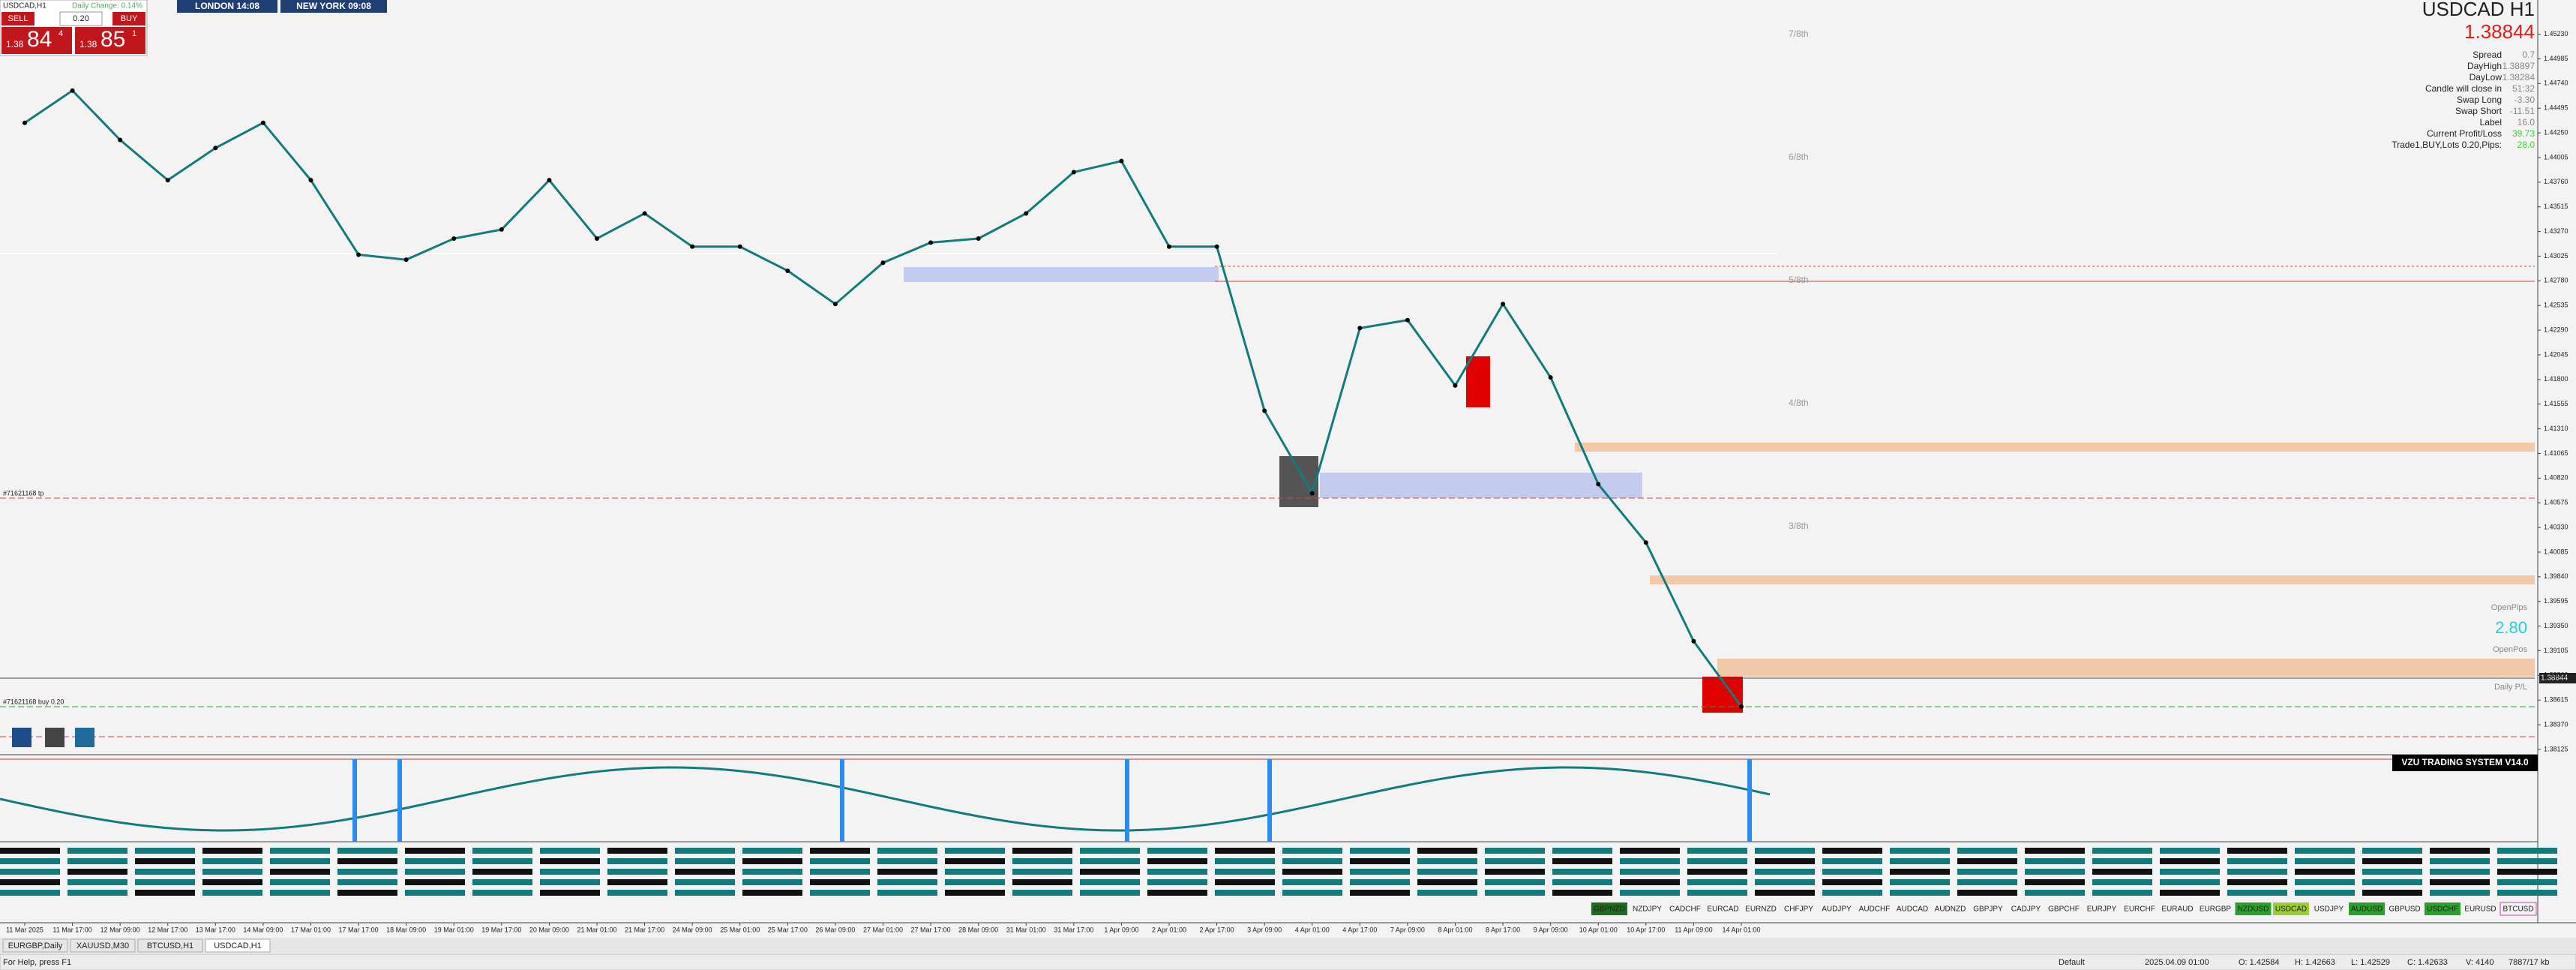  I want to click on oscillator, so click(885, 799).